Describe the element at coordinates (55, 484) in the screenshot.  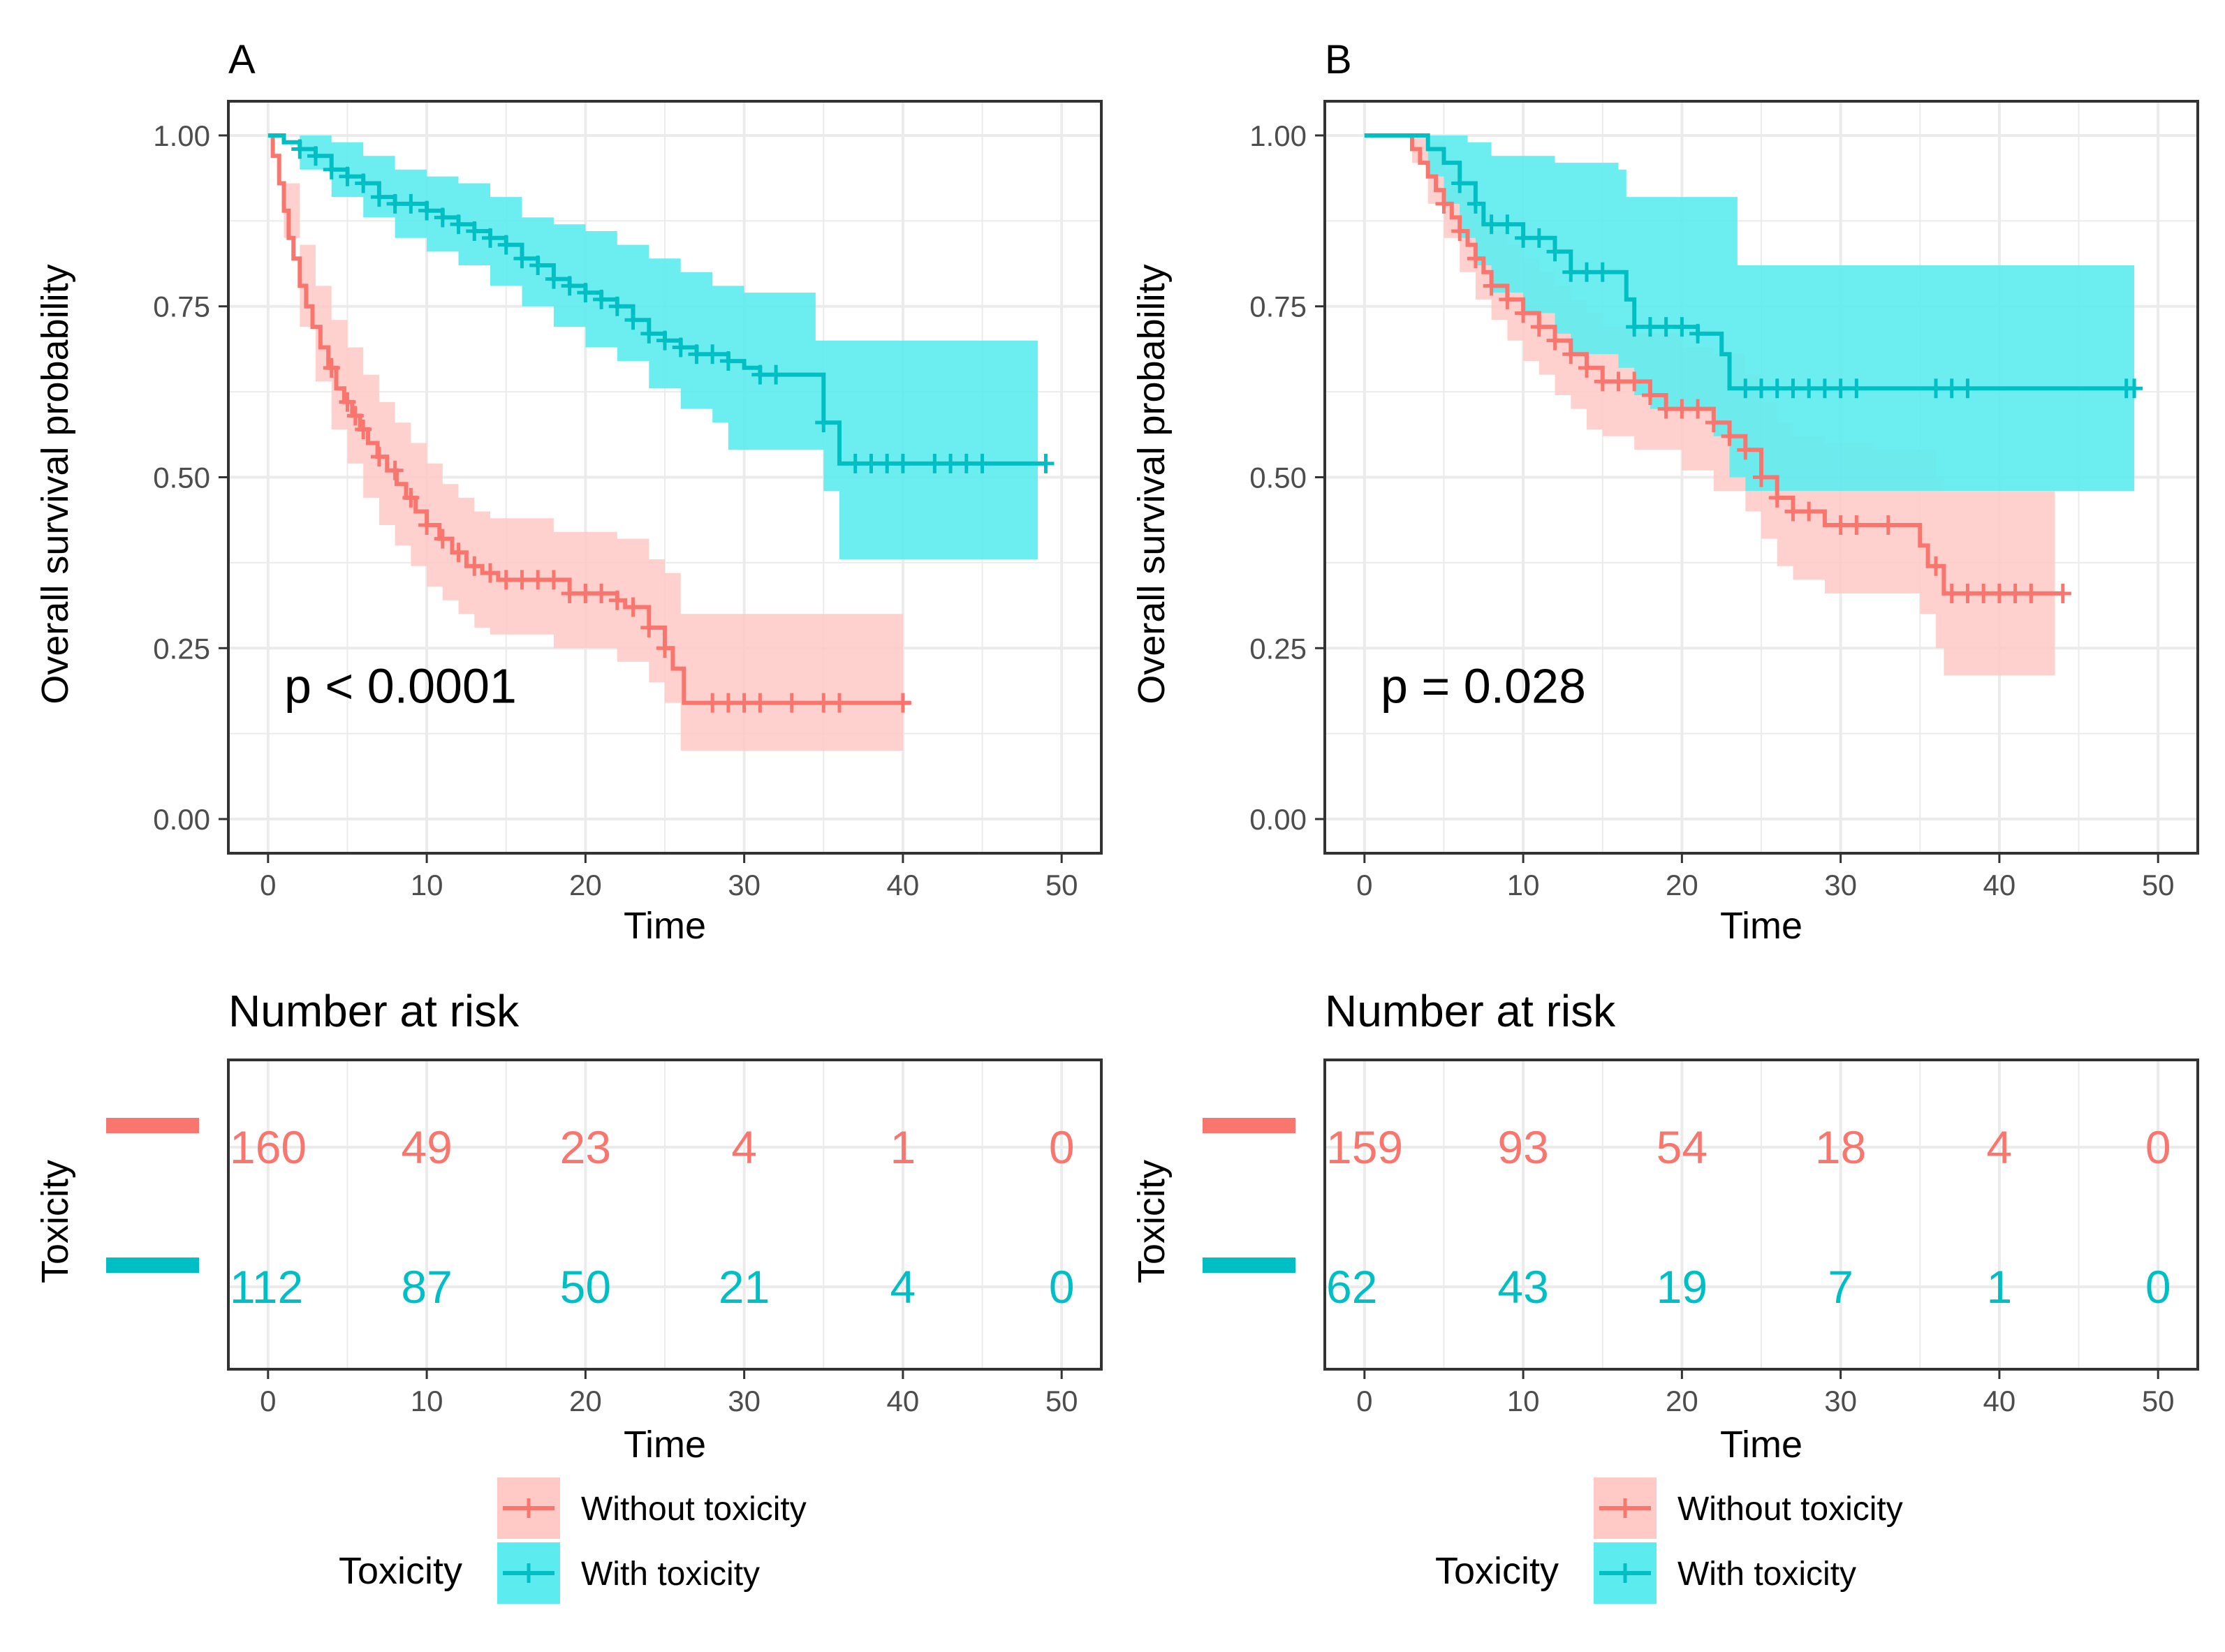
I see `y-axis-title: Overall survival probability` at that location.